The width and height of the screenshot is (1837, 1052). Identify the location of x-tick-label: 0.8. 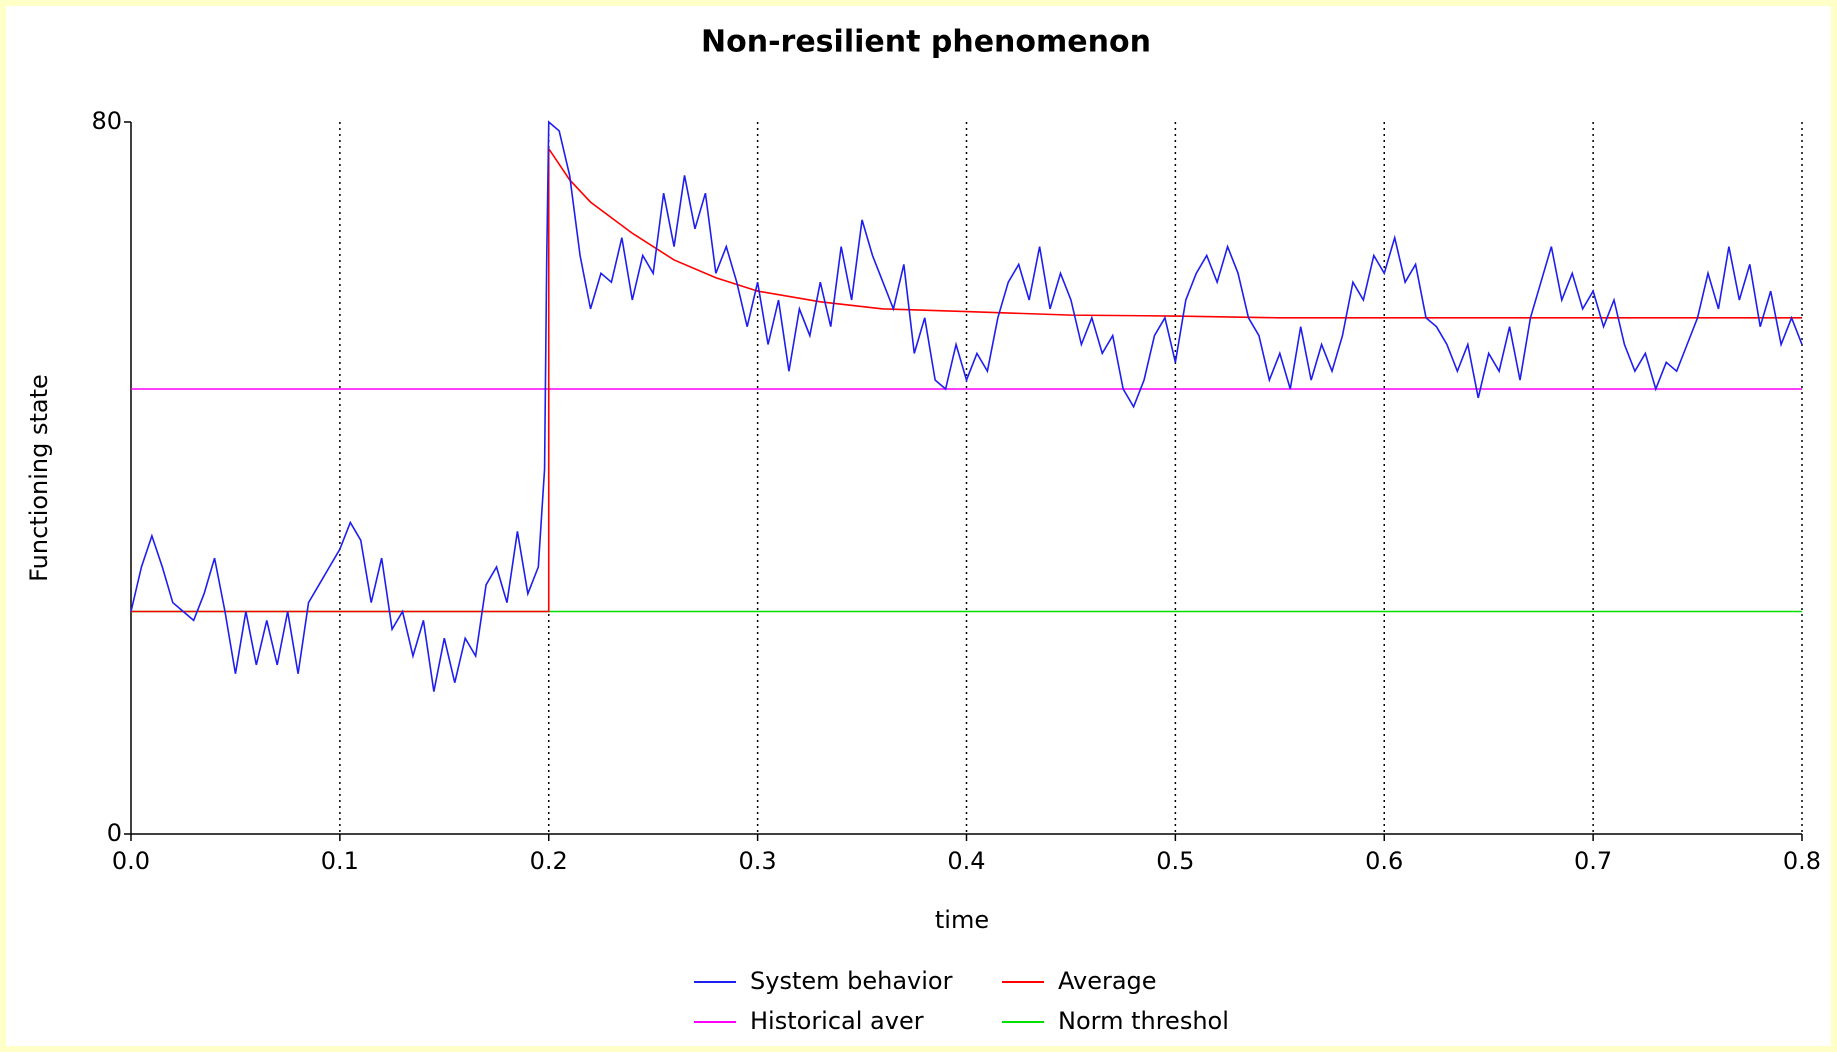
(1802, 861).